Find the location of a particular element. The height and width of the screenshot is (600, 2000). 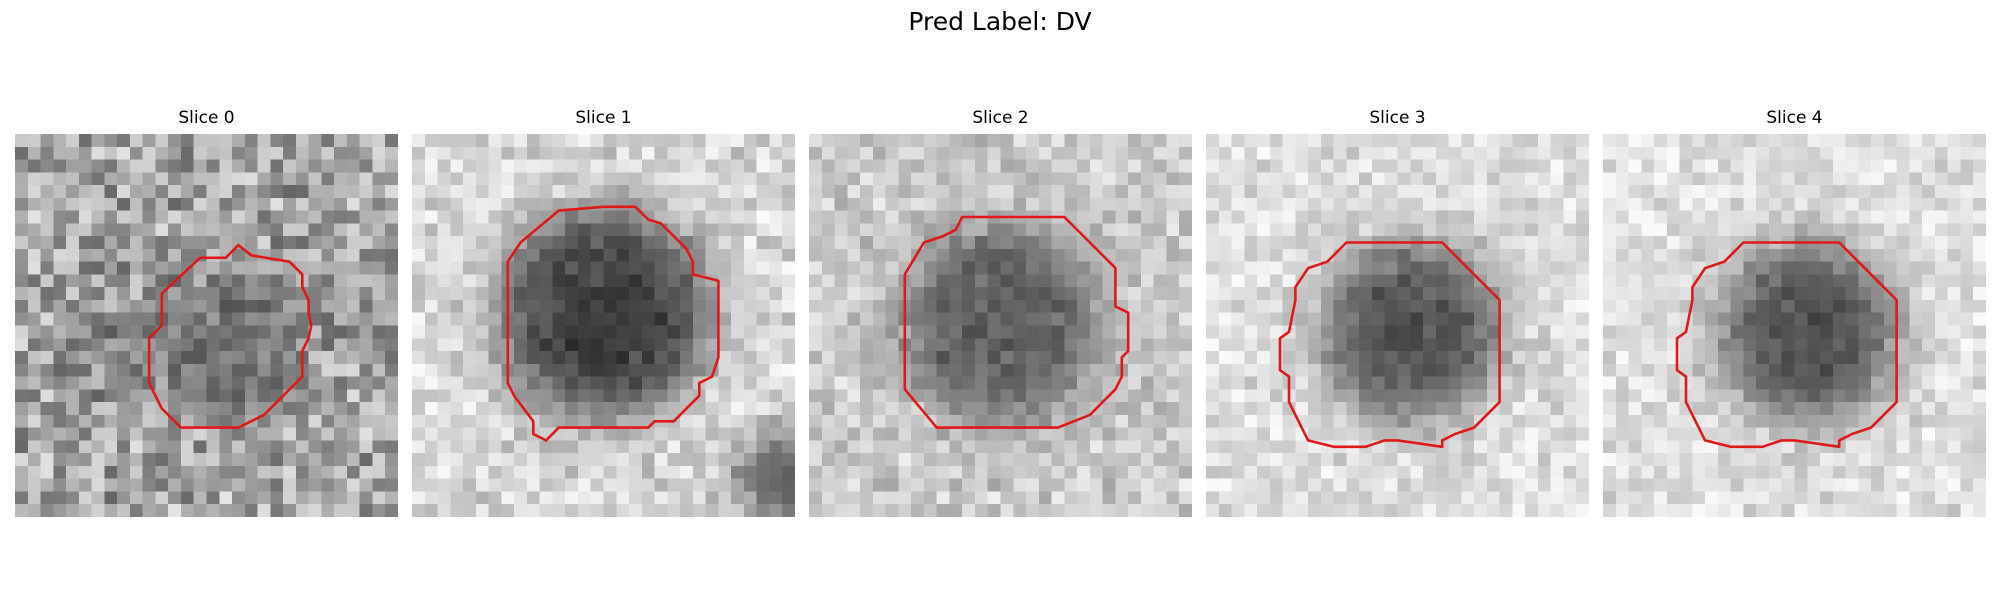

slice-panel-2: Slice 2 is located at coordinates (1000, 312).